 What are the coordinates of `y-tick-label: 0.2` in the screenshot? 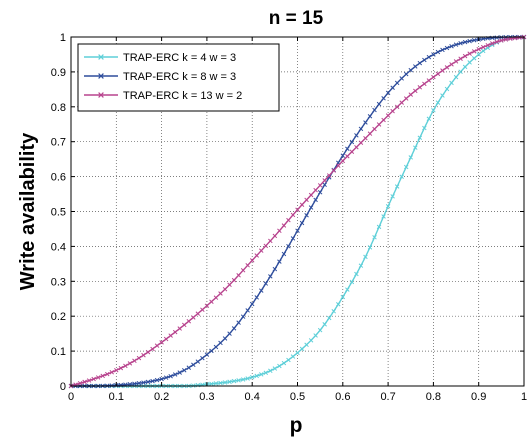 It's located at (58, 317).